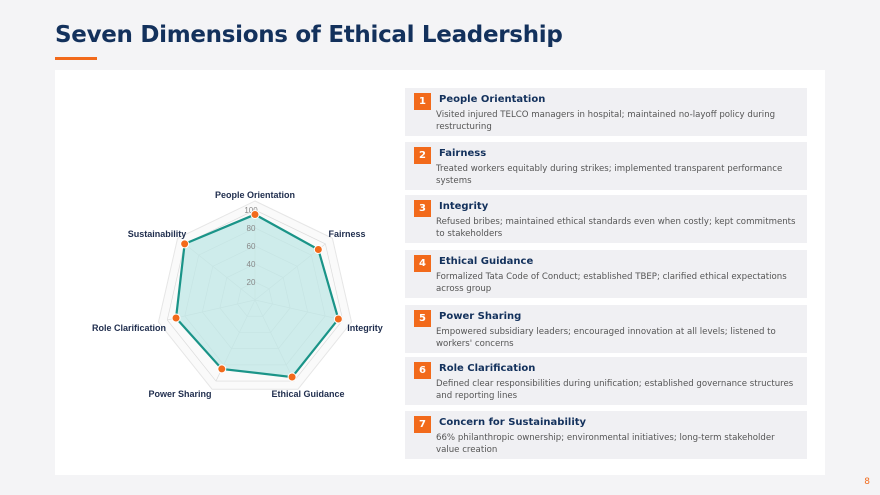  Describe the element at coordinates (255, 195) in the screenshot. I see `radar-axis-label: People Orientation` at that location.